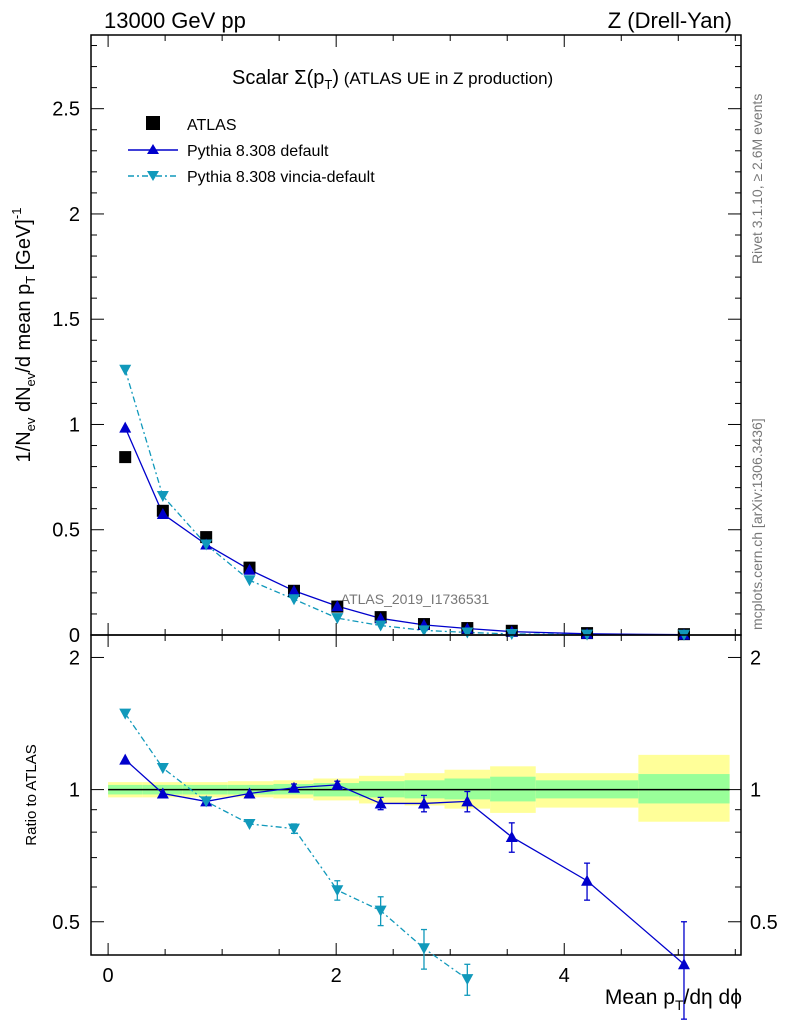 Image resolution: width=786 pixels, height=1024 pixels. Describe the element at coordinates (764, 923) in the screenshot. I see `ratio-y-tick-label-right: 0.5` at that location.